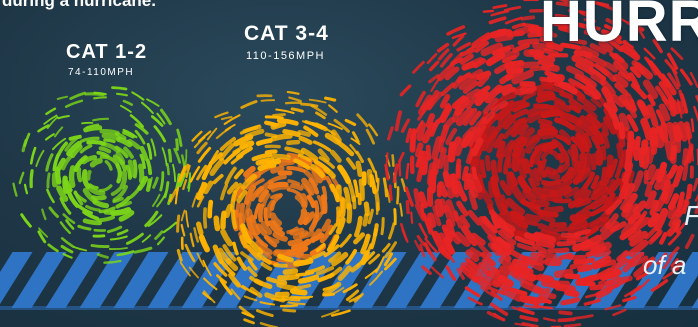 This screenshot has height=327, width=698. Describe the element at coordinates (619, 27) in the screenshot. I see `hurricane-title: HURR` at that location.